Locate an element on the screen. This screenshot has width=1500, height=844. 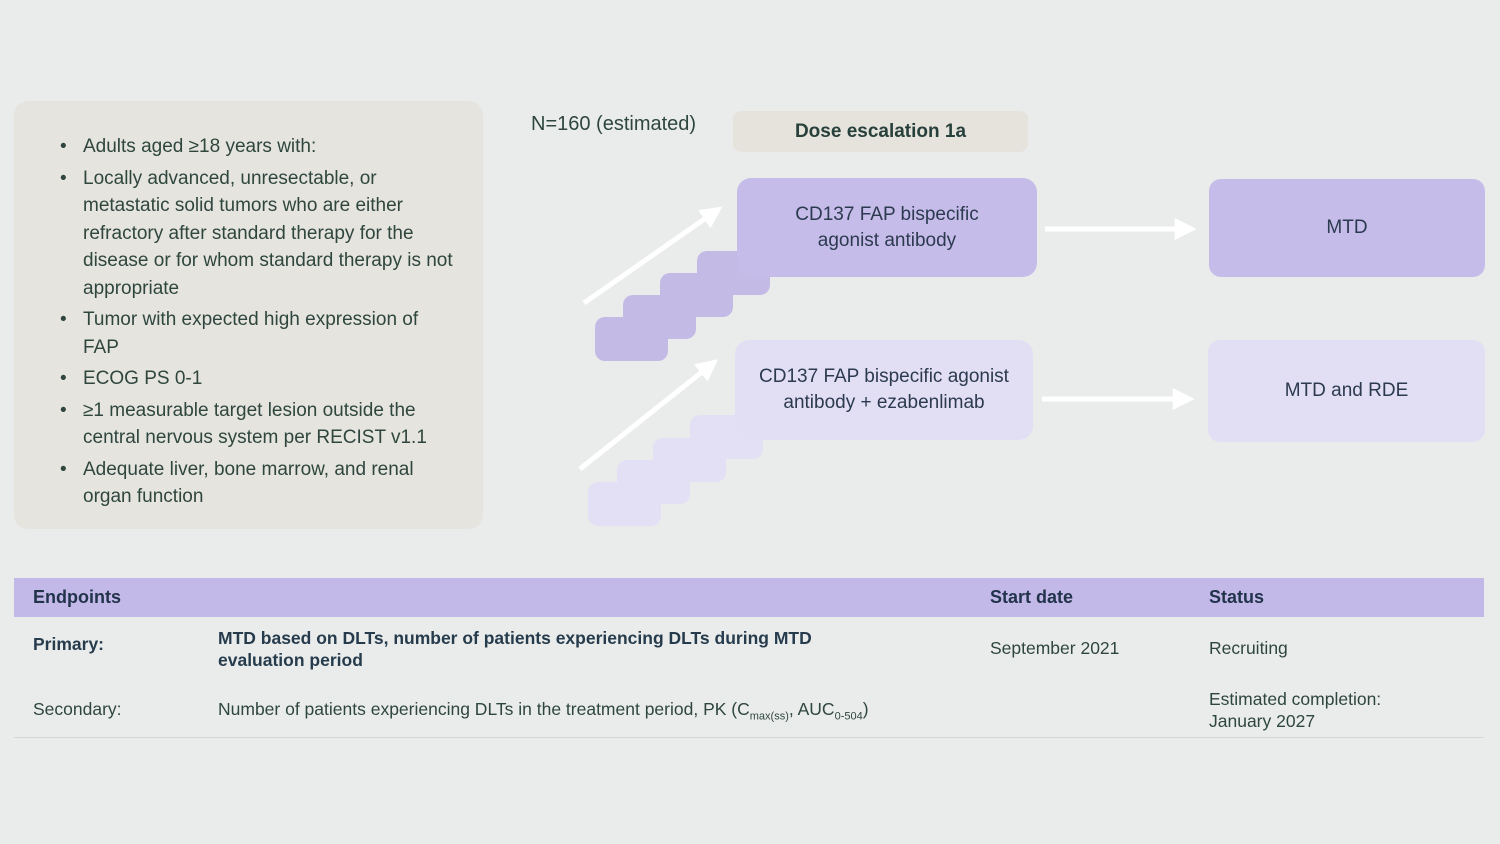
status-value: Recruiting is located at coordinates (1248, 648).